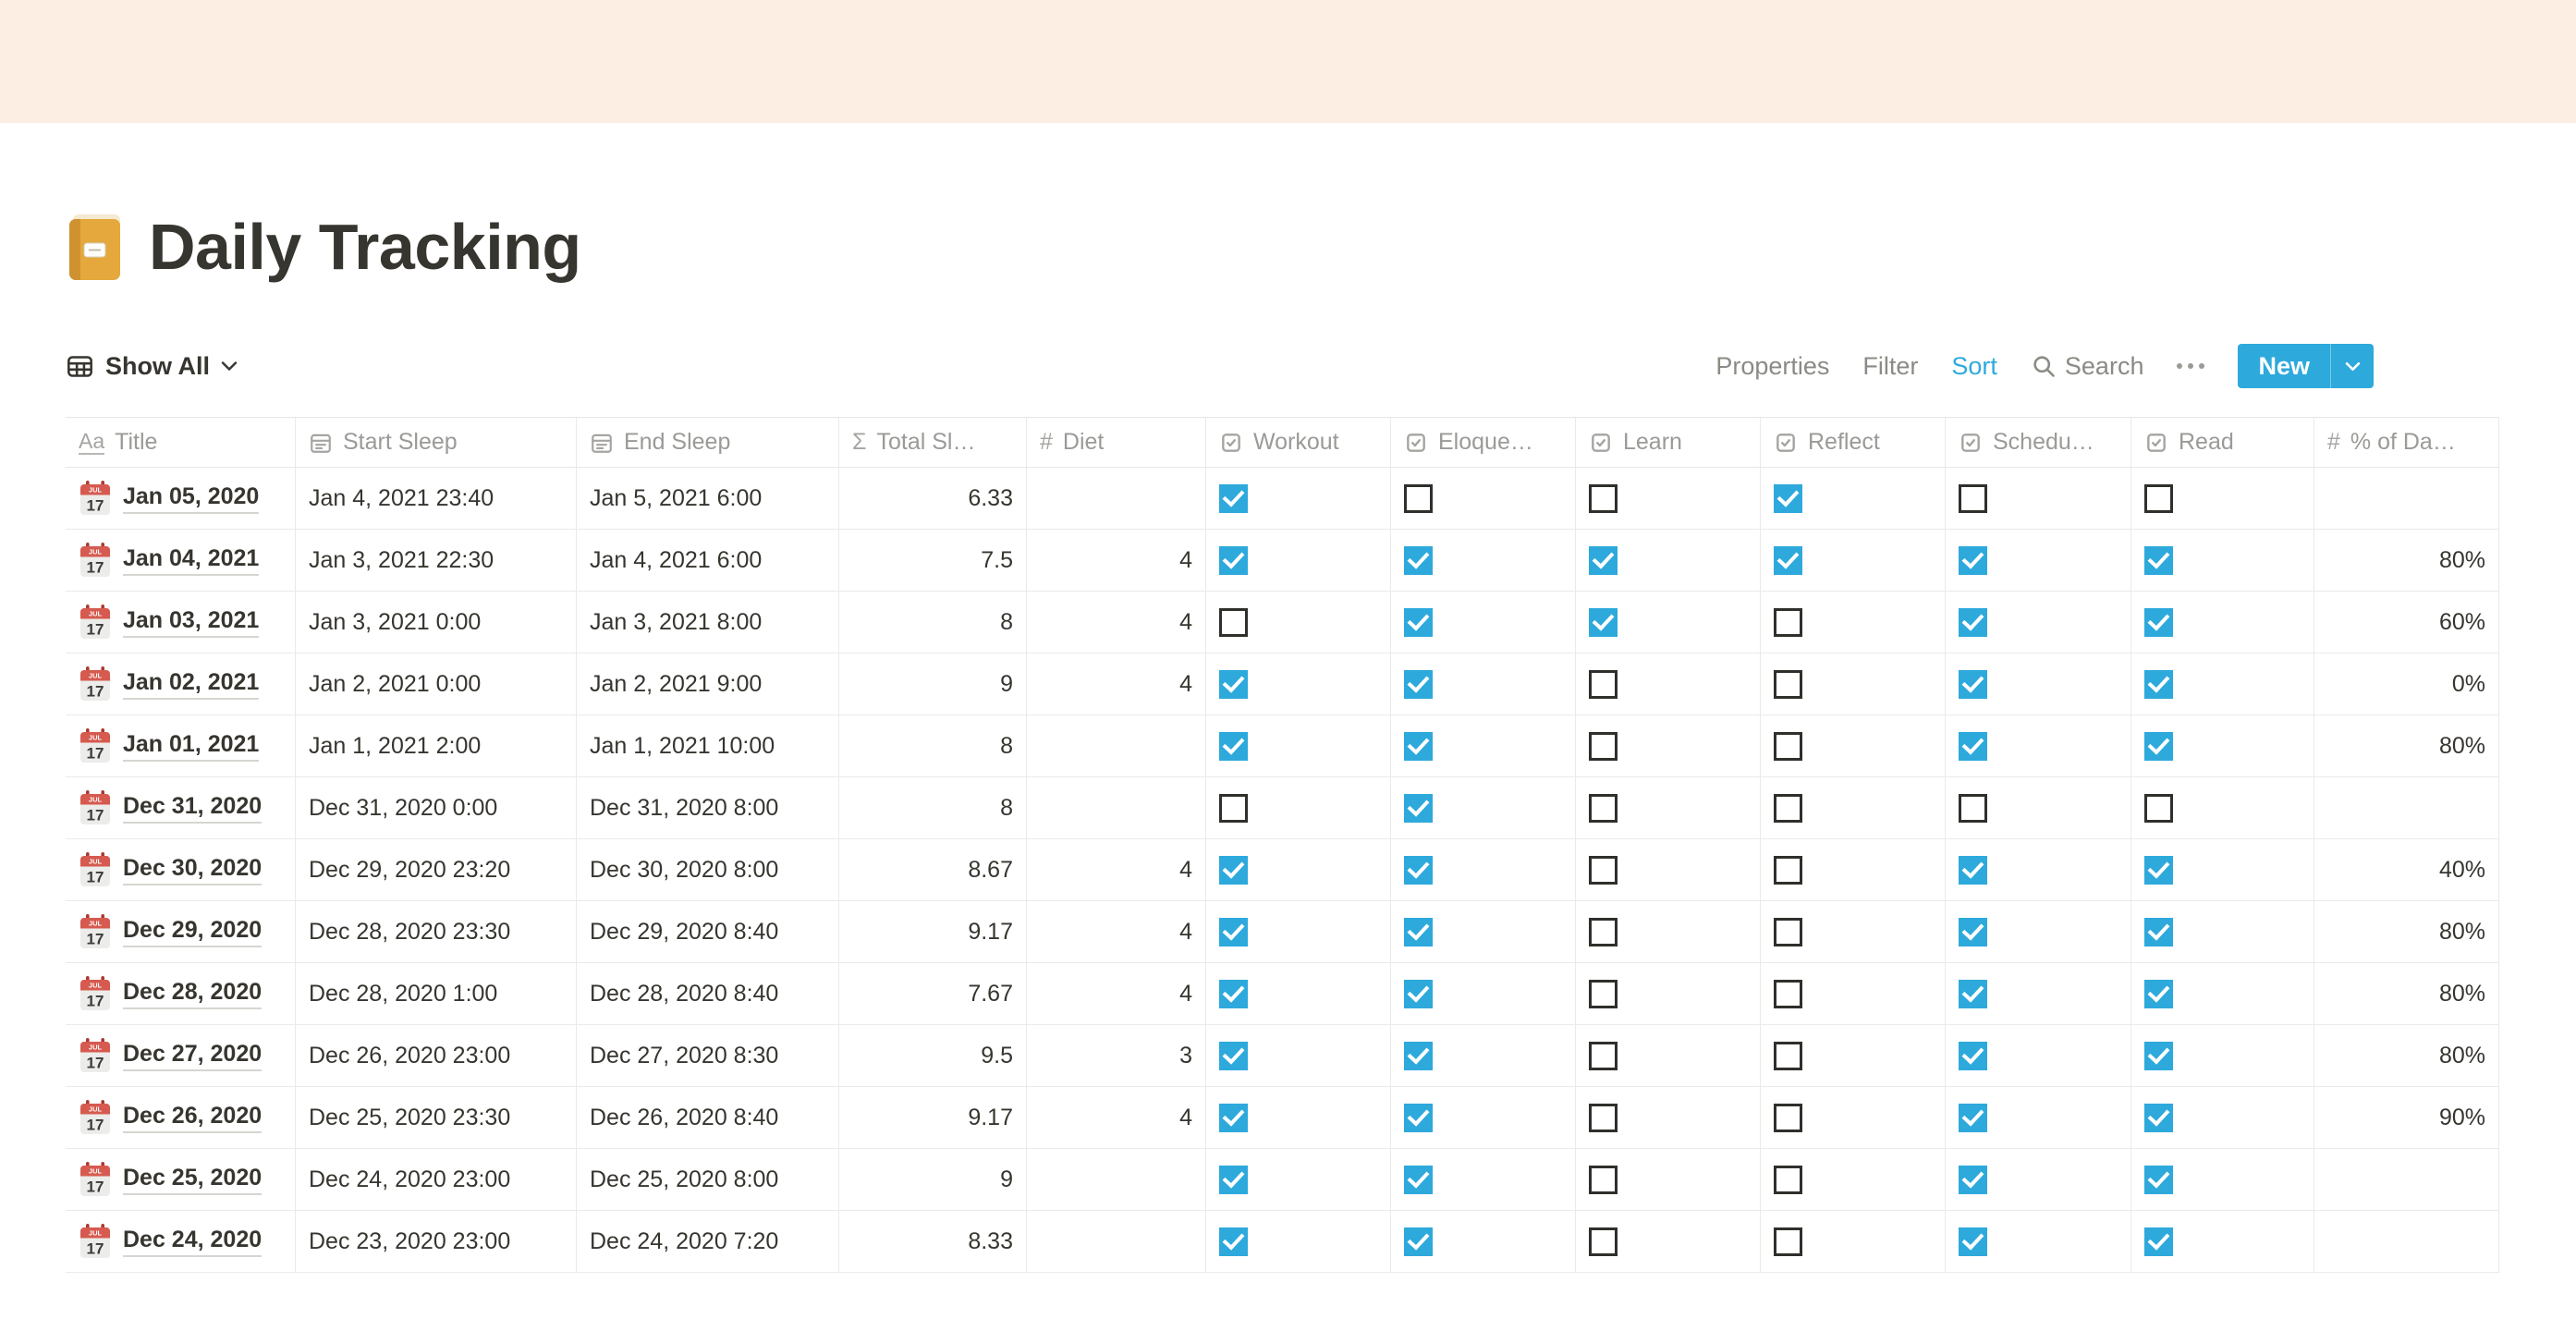 The image size is (2576, 1331). I want to click on cell-end: Dec 25, 2020 8:00, so click(708, 1179).